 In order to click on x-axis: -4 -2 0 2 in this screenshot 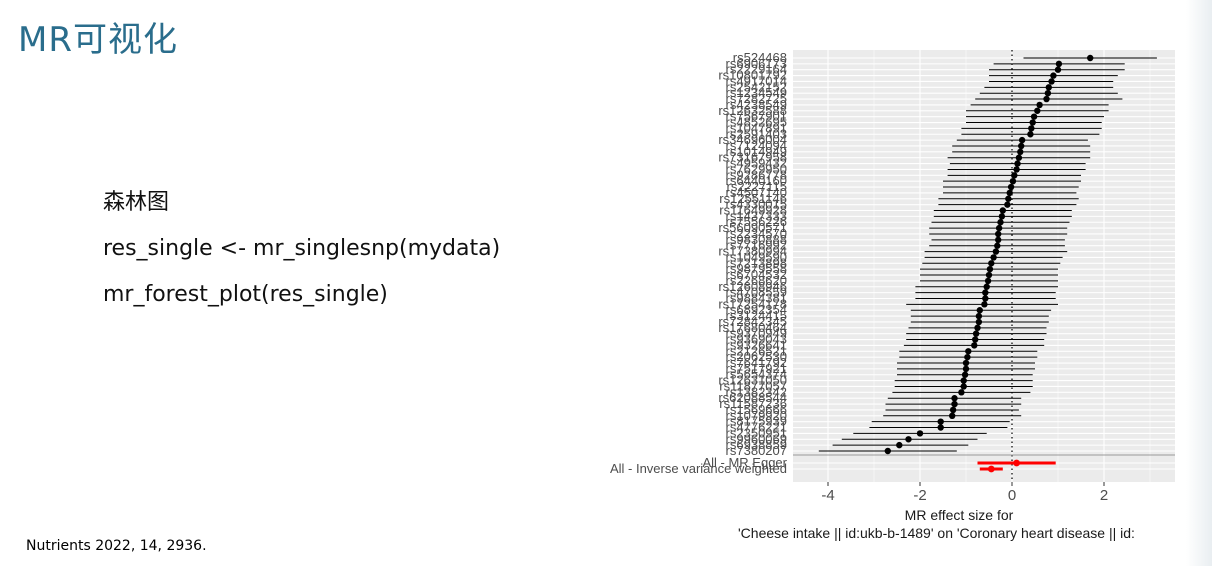, I will do `click(964, 493)`.